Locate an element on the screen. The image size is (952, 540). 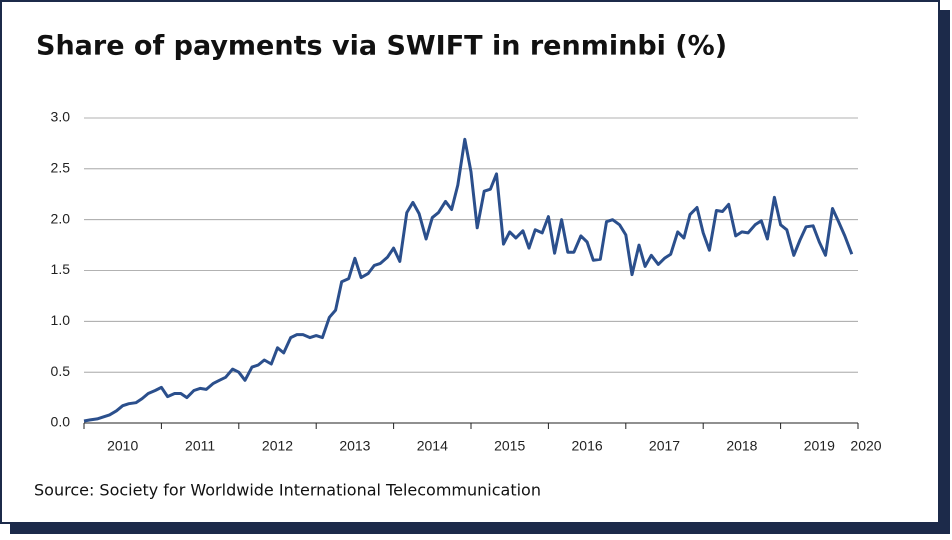
x-tick-label: 2010 is located at coordinates (122, 446).